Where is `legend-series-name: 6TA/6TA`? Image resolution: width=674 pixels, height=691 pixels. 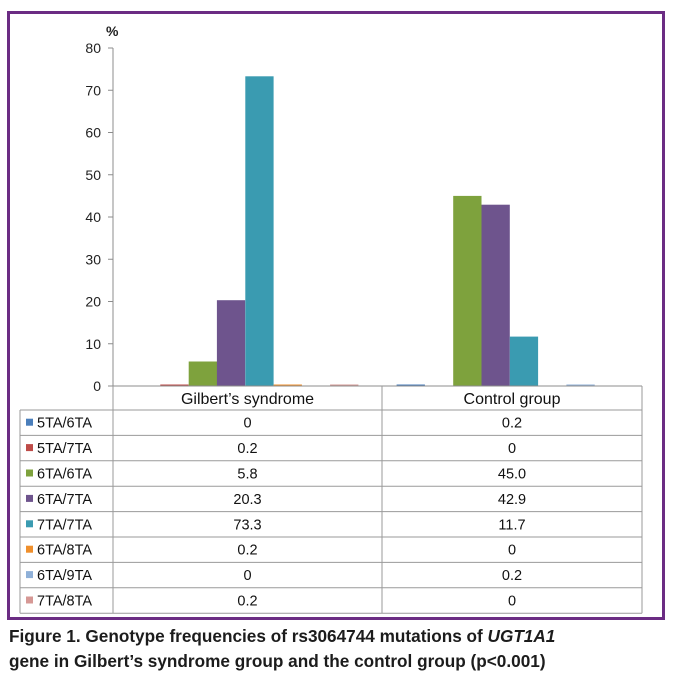
legend-series-name: 6TA/6TA is located at coordinates (64, 475).